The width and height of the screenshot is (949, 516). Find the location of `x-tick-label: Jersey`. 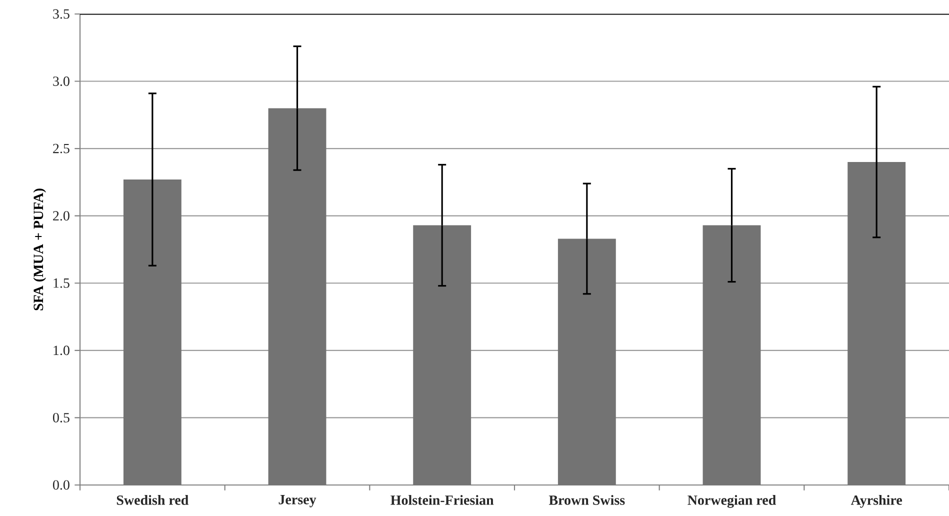

x-tick-label: Jersey is located at coordinates (297, 501).